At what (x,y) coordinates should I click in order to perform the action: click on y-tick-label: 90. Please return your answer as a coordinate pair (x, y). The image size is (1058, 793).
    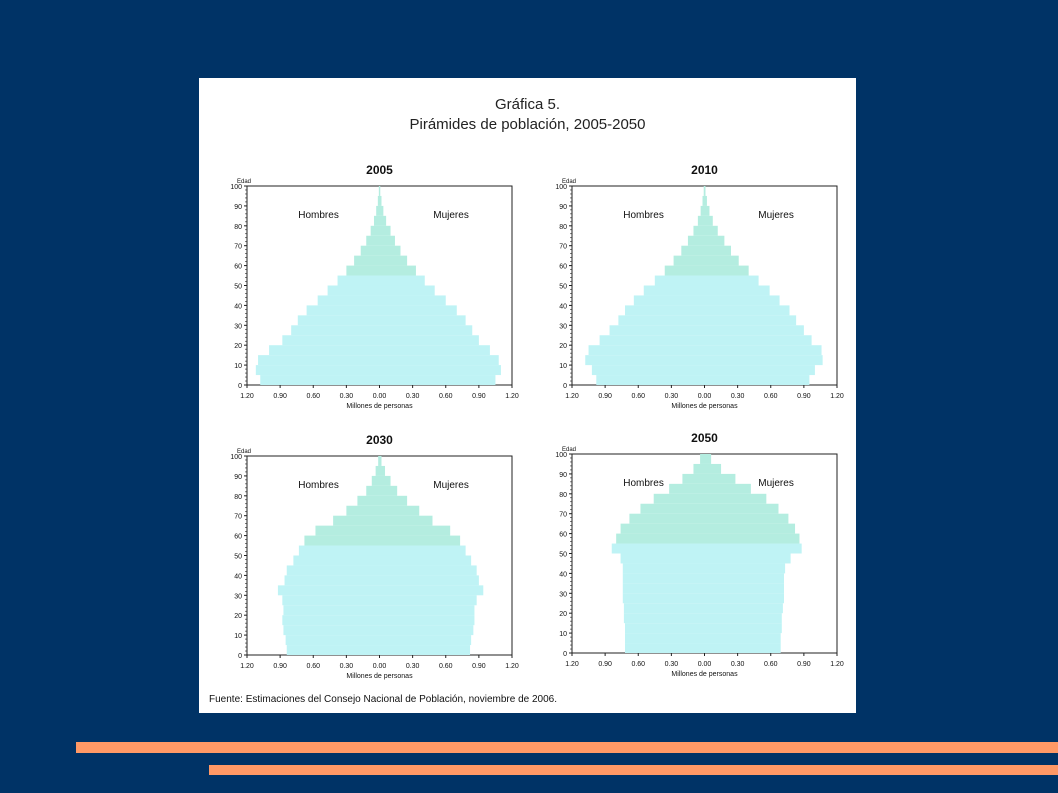
    Looking at the image, I should click on (238, 207).